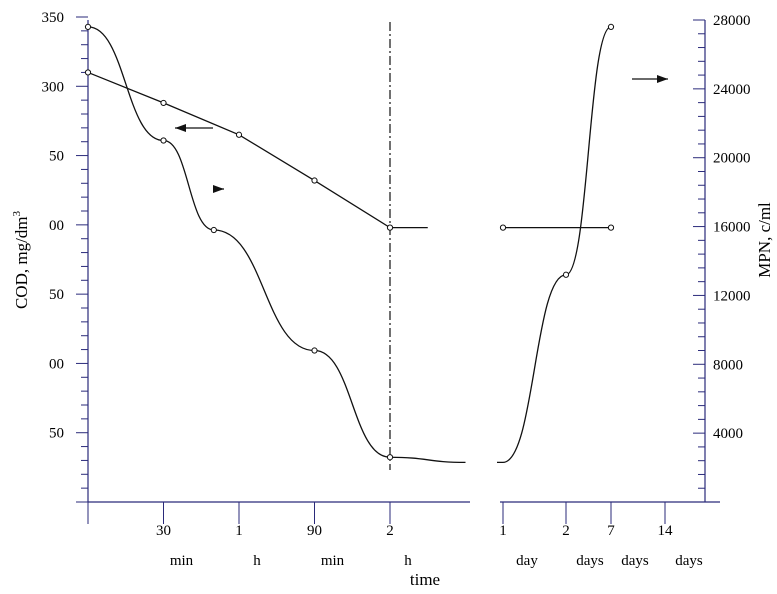  I want to click on left-x-tick-number: 30, so click(163, 531).